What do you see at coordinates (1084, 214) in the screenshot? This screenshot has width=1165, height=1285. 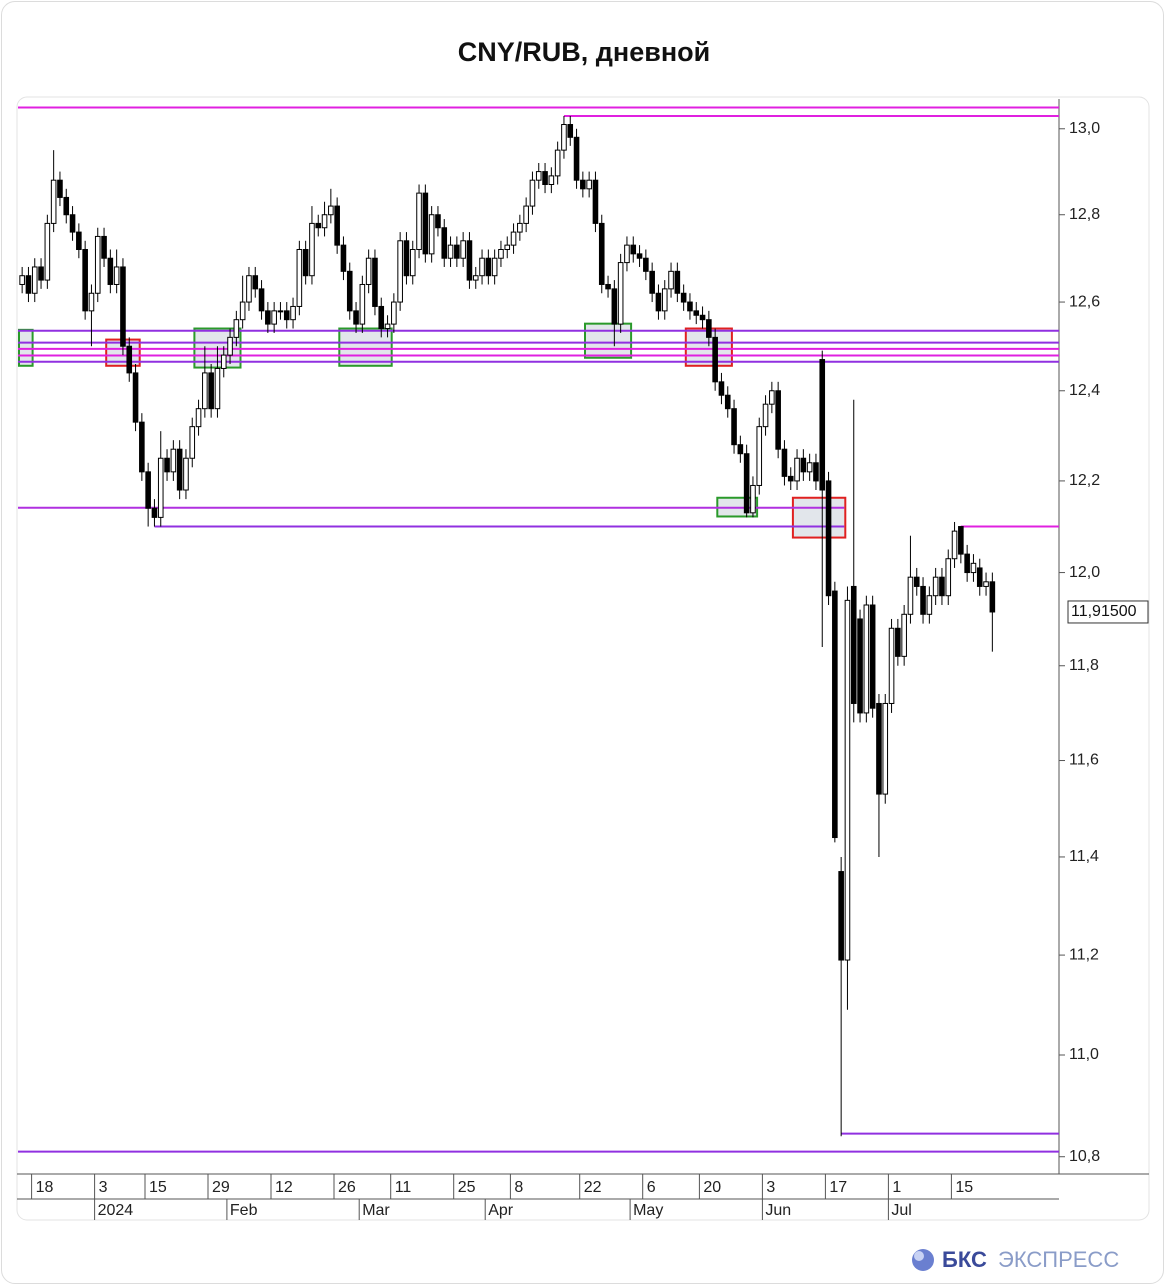 I see `y-tick-label: 12,8` at bounding box center [1084, 214].